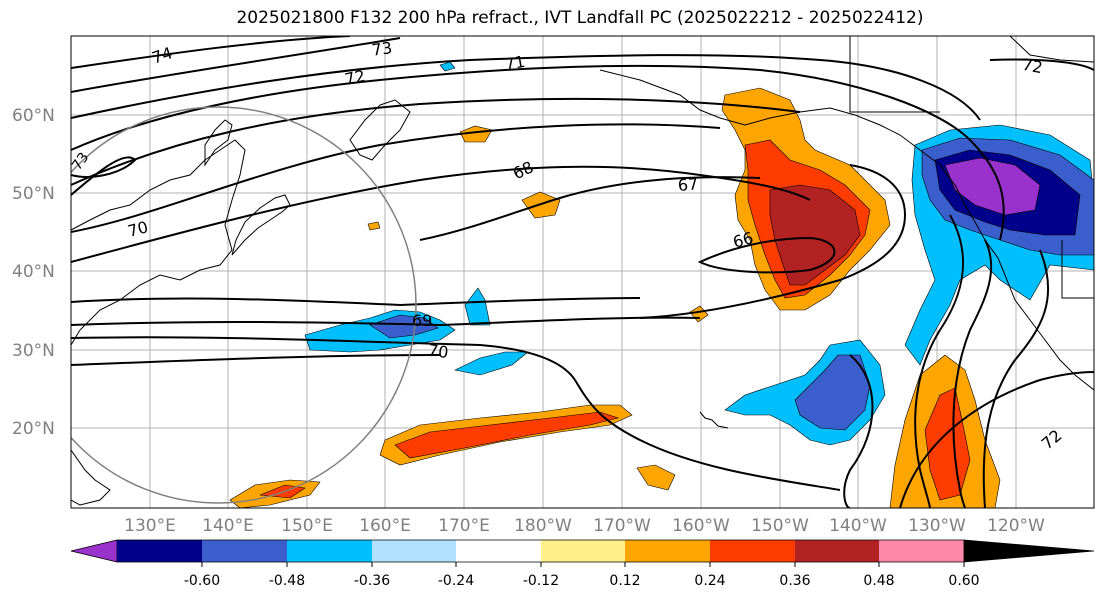 This screenshot has width=1105, height=601. I want to click on colorbar-tick-label: -0.60, so click(202, 581).